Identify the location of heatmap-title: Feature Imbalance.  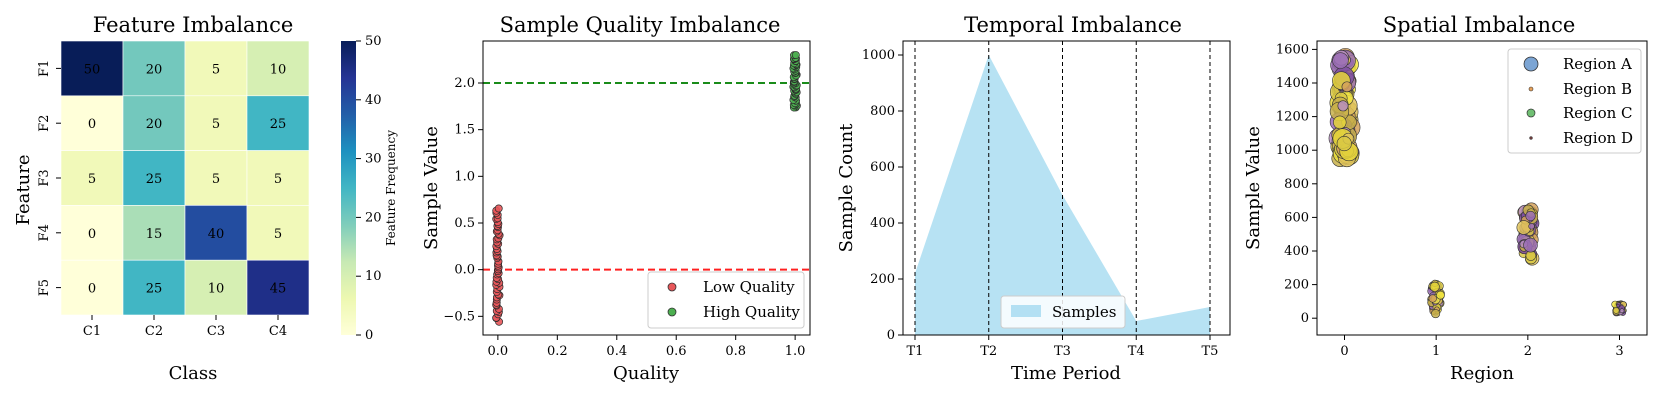
(193, 25).